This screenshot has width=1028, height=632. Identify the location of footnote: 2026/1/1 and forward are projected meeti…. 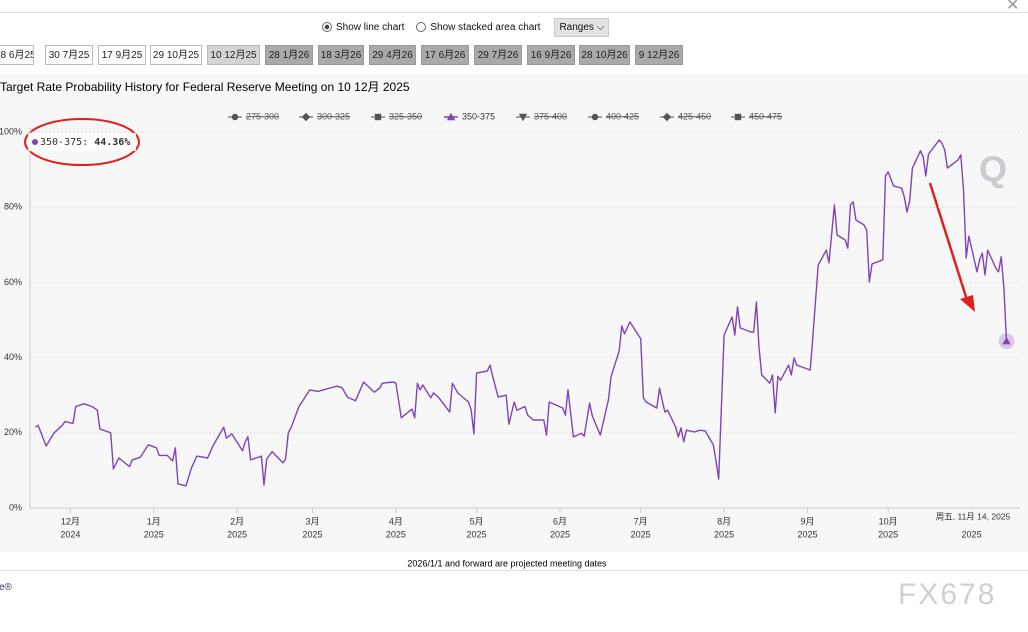
(507, 563).